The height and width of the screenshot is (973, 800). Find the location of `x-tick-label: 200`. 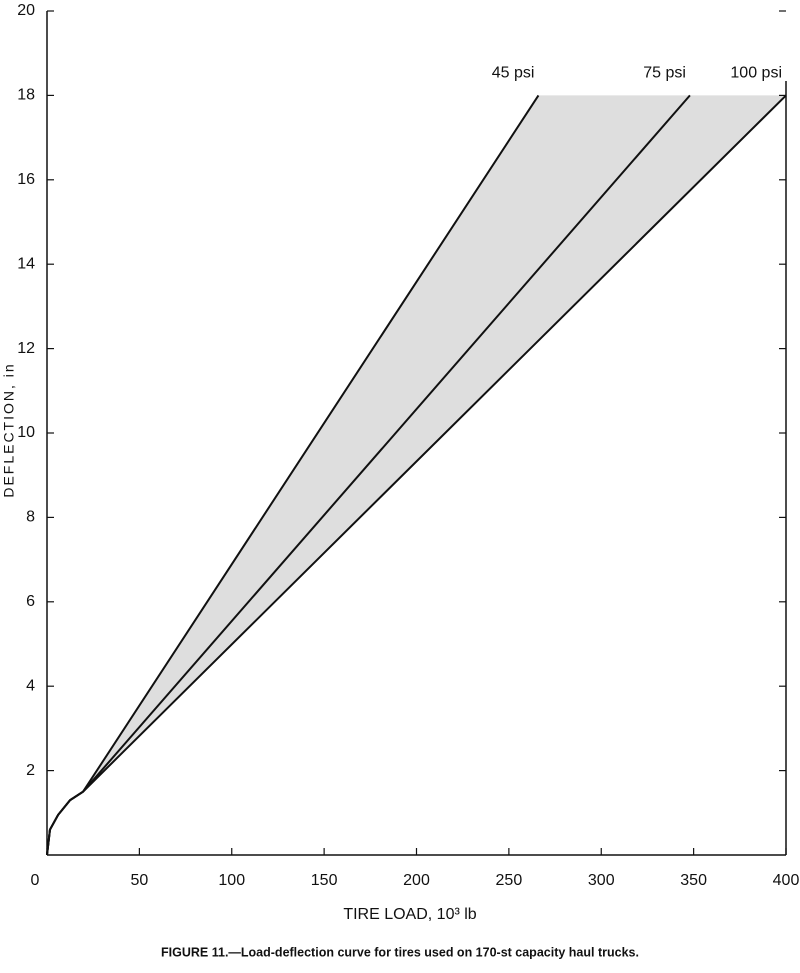

x-tick-label: 200 is located at coordinates (416, 880).